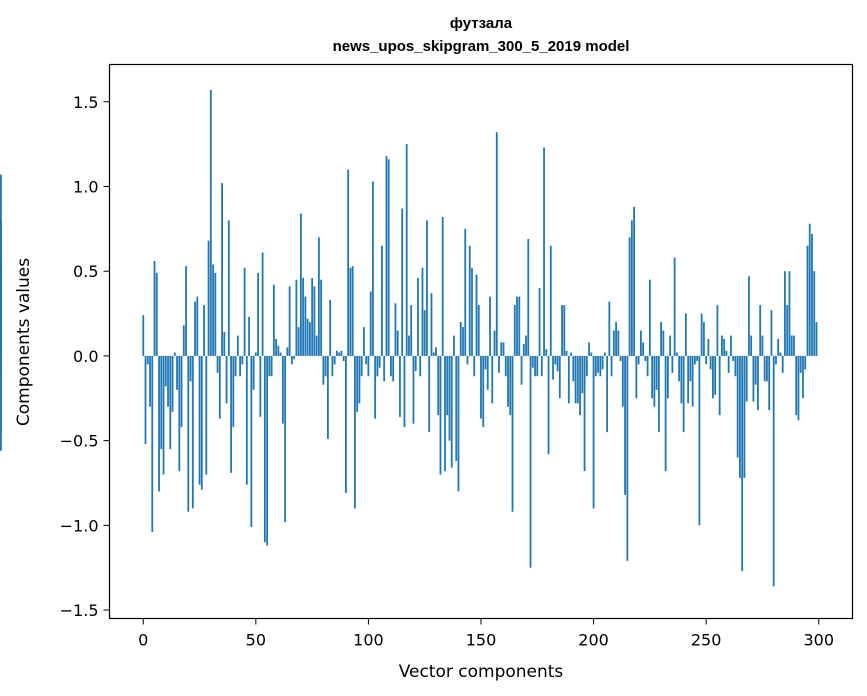  What do you see at coordinates (85, 102) in the screenshot?
I see `y-tick-label: 1.5` at bounding box center [85, 102].